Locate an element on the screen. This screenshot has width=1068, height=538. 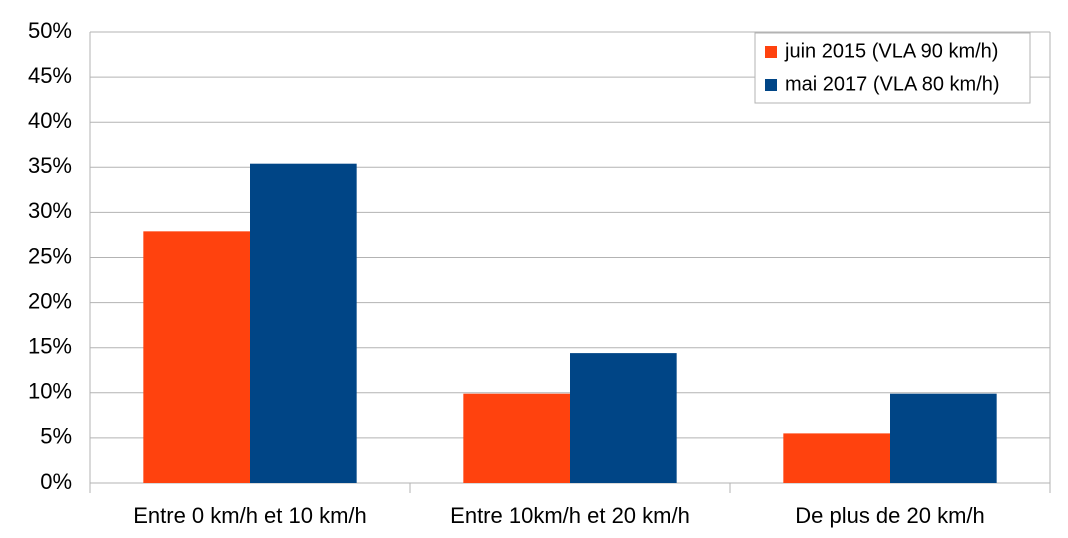
y-tick-label: 15% is located at coordinates (50, 346).